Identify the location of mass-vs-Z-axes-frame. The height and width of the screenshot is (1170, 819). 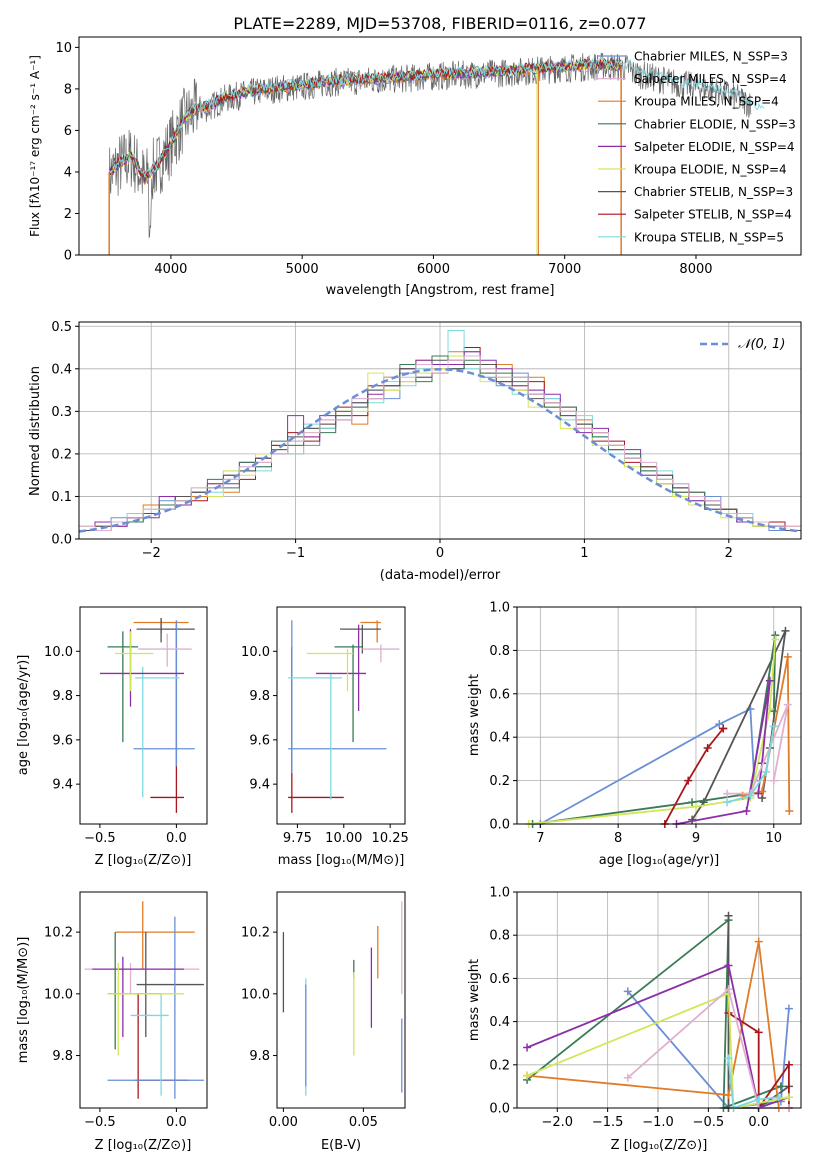
(143, 1000).